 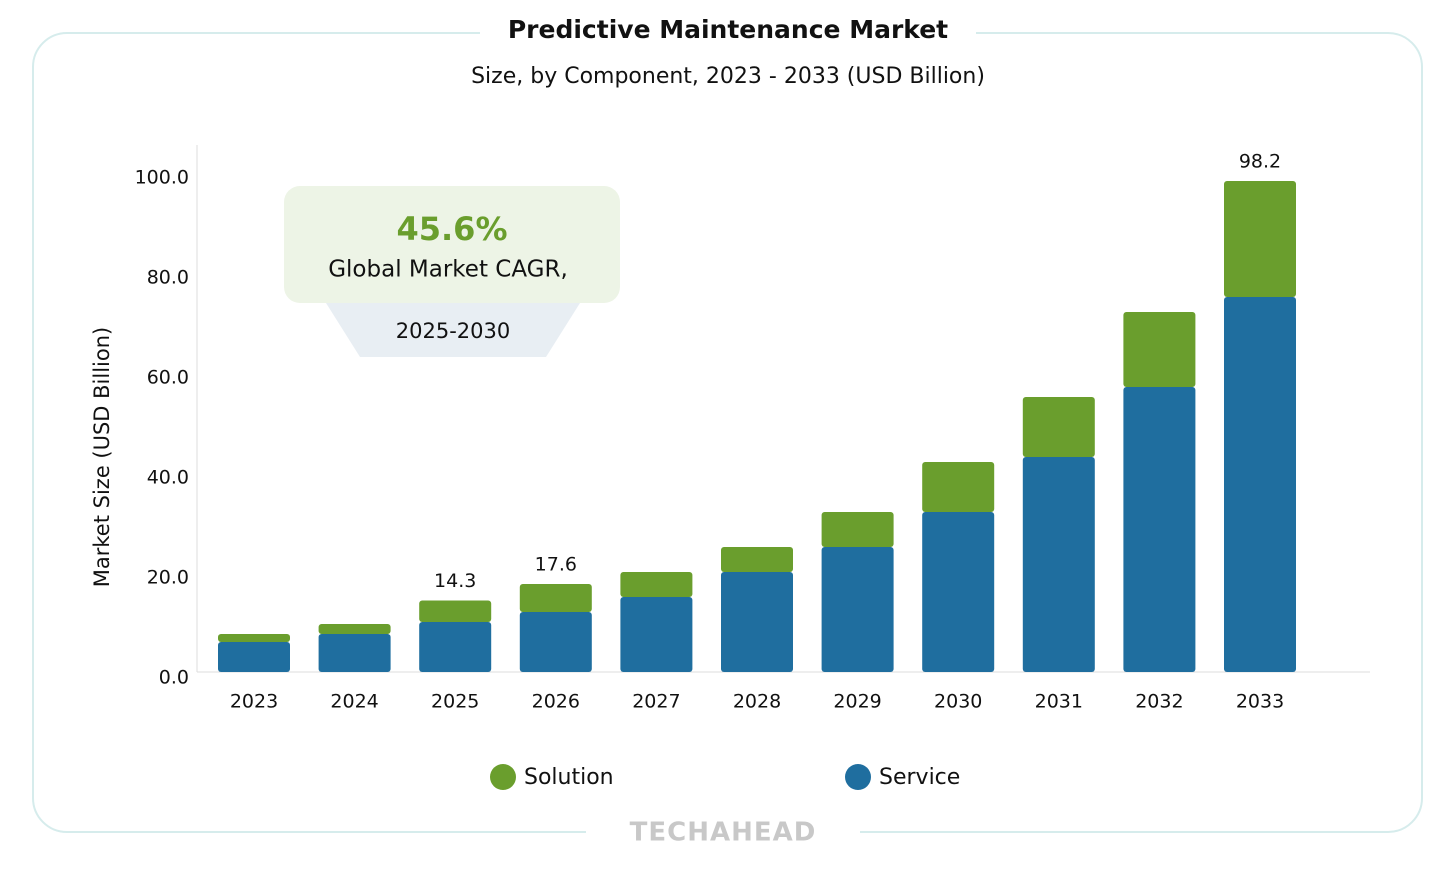 What do you see at coordinates (1059, 702) in the screenshot?
I see `x-tick-label: 2031` at bounding box center [1059, 702].